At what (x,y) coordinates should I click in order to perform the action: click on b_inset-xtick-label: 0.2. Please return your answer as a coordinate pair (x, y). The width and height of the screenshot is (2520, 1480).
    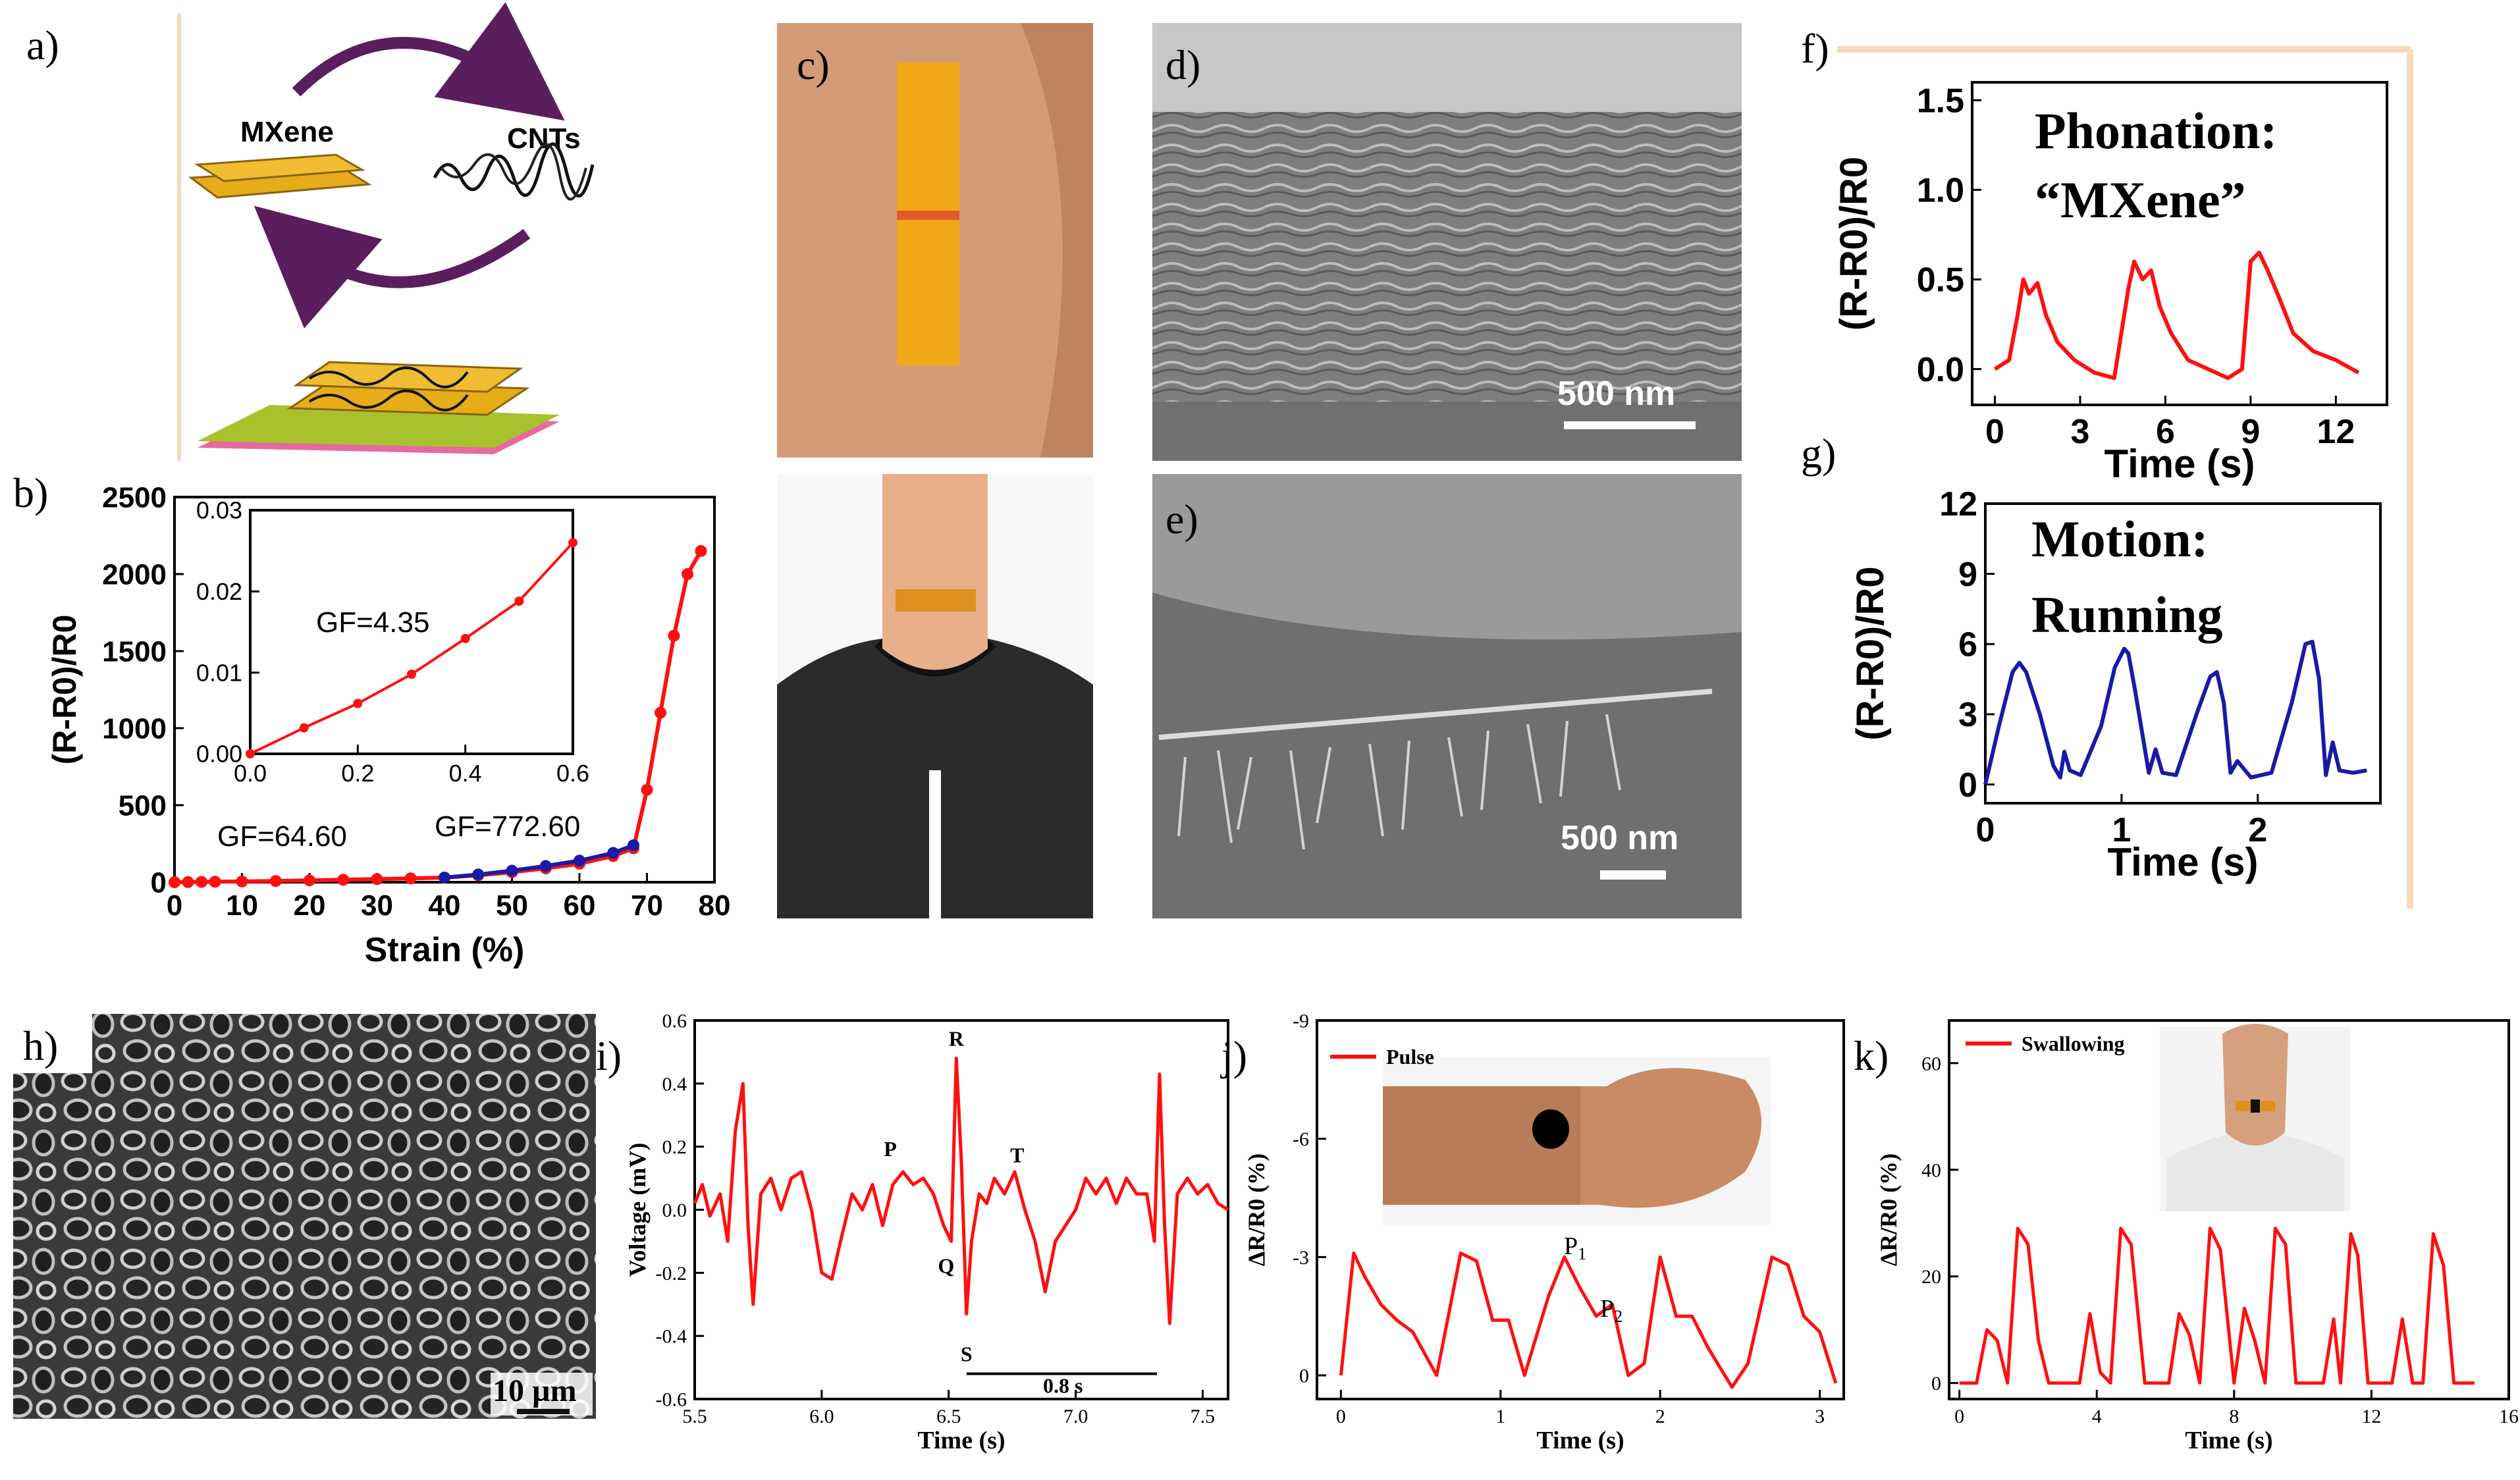
    Looking at the image, I should click on (357, 773).